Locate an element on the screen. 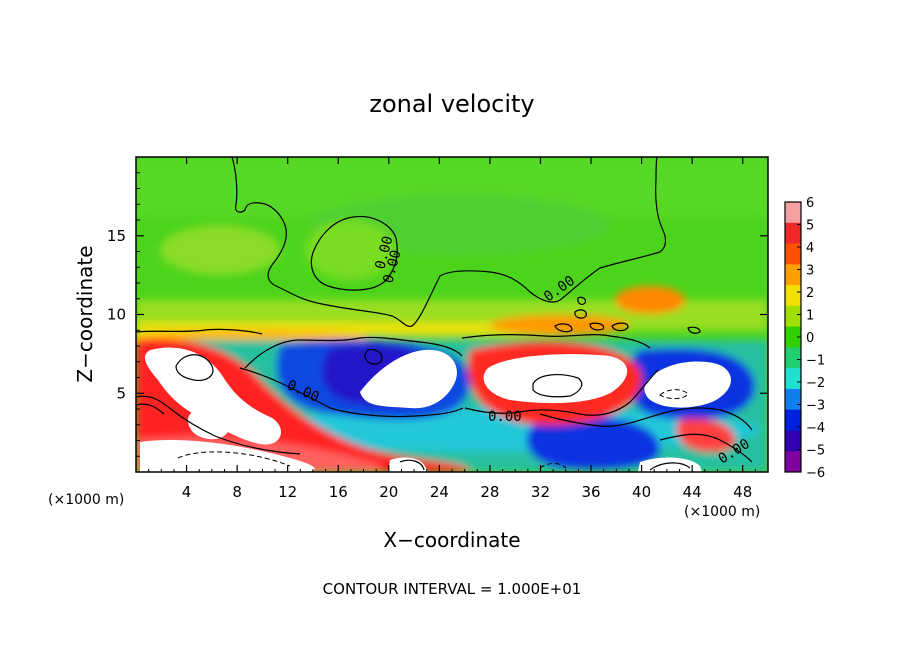  x-tick-label: 4 is located at coordinates (187, 492).